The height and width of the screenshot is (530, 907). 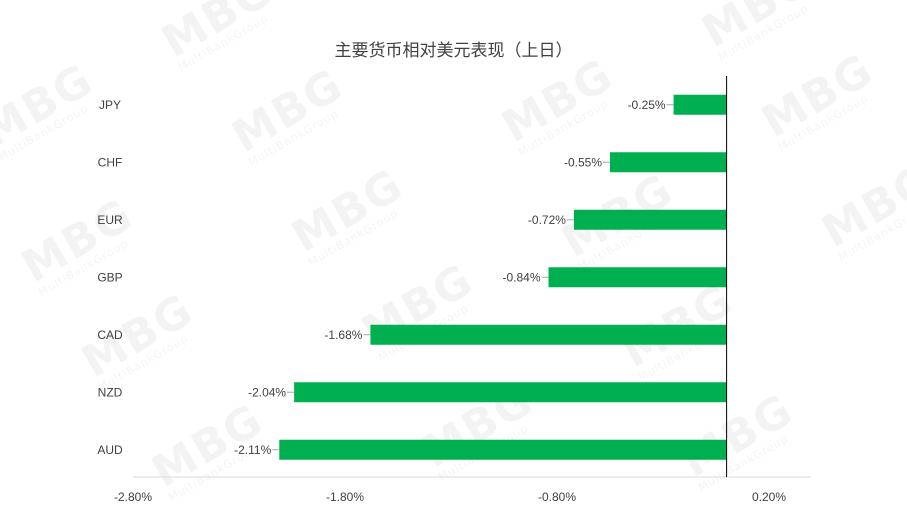 What do you see at coordinates (547, 220) in the screenshot?
I see `data-label: -0.72%` at bounding box center [547, 220].